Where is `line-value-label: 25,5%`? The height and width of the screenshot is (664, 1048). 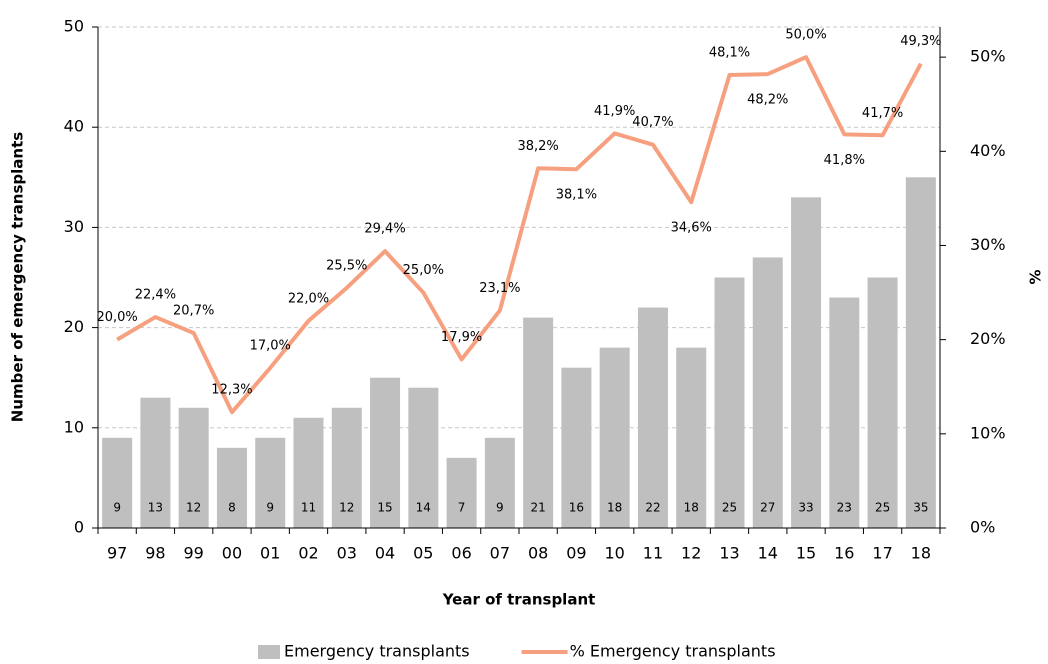
line-value-label: 25,5% is located at coordinates (346, 265).